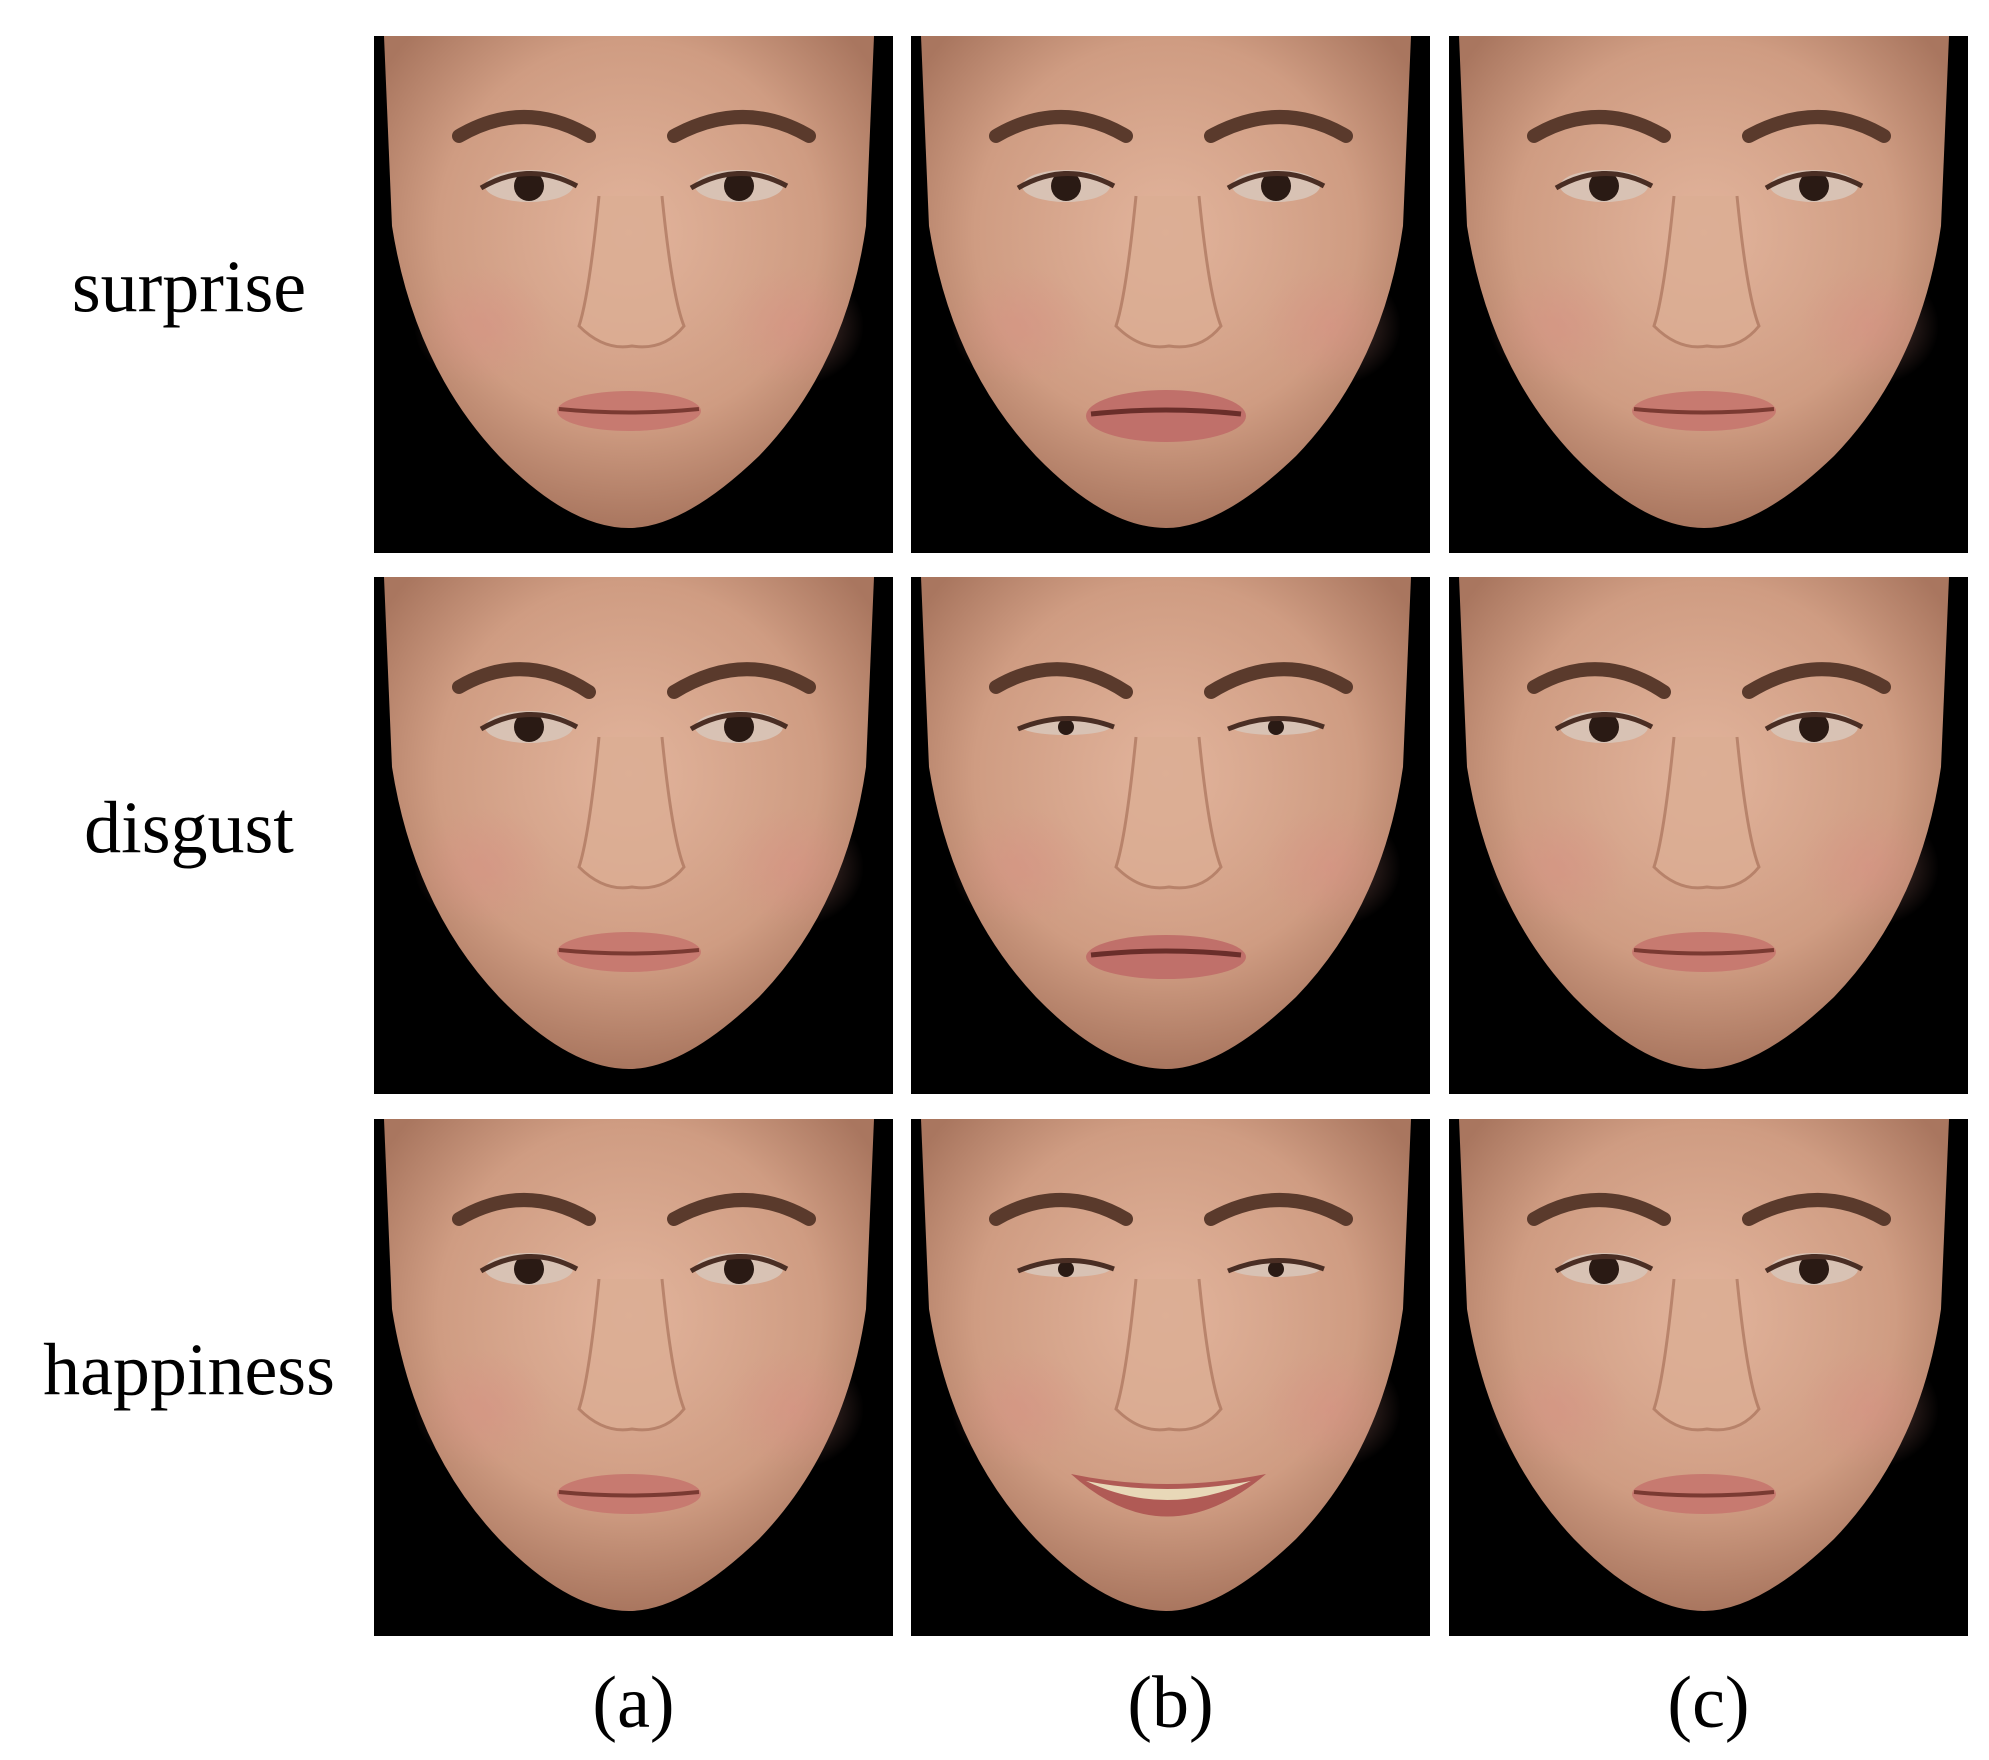  Describe the element at coordinates (1170, 1703) in the screenshot. I see `column-label: (b)` at that location.